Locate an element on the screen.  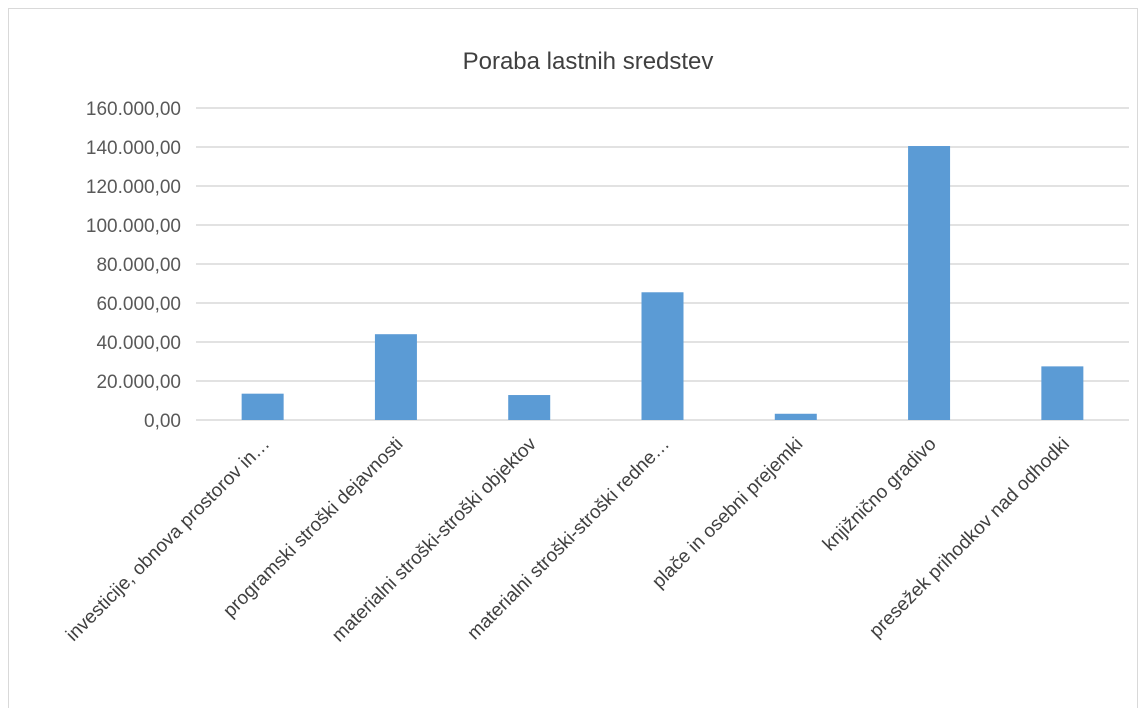
y-tick-label: 20.000,00 is located at coordinates (138, 382).